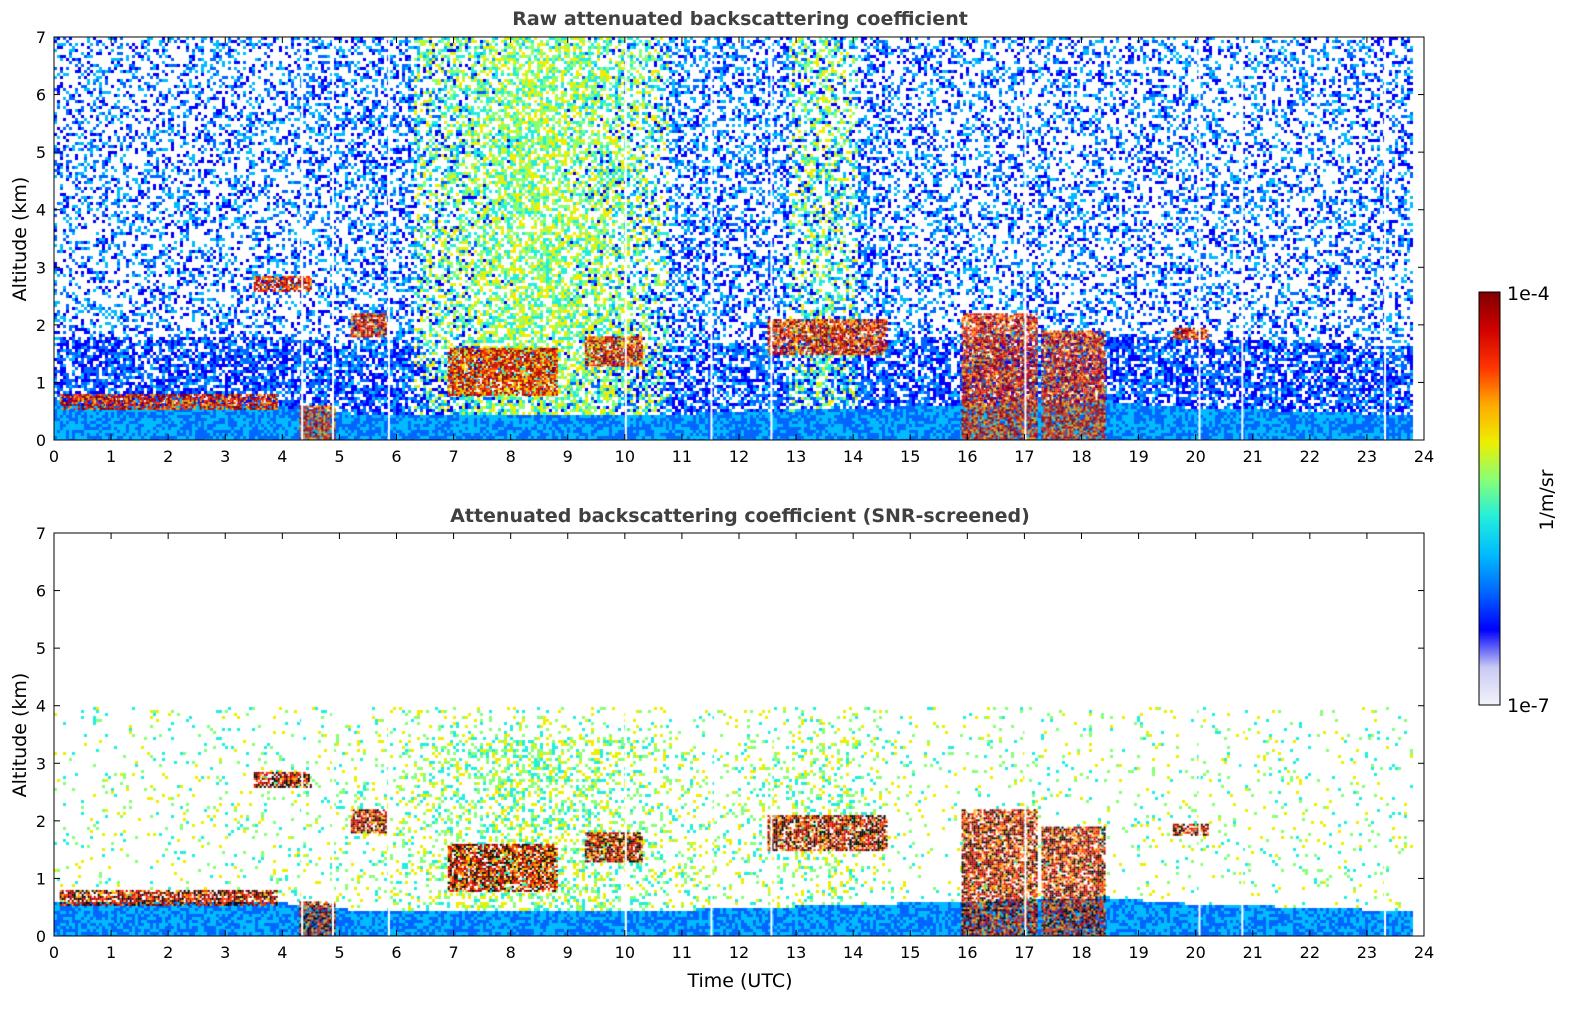  Describe the element at coordinates (1528, 706) in the screenshot. I see `colorbar-bottom-label: 1e-7` at that location.